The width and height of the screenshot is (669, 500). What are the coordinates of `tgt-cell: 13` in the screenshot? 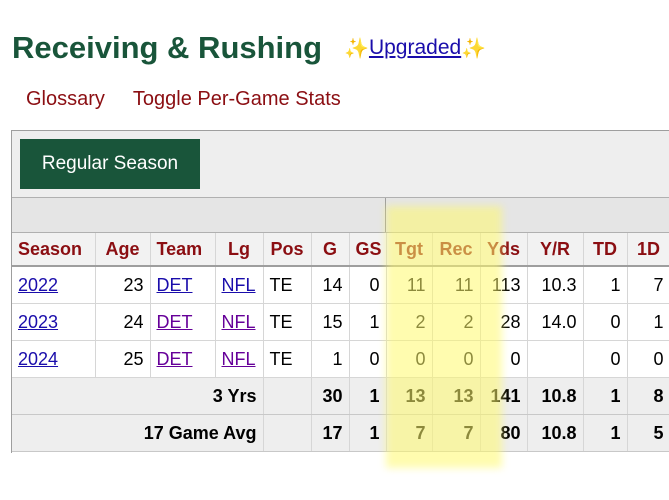 It's located at (409, 396).